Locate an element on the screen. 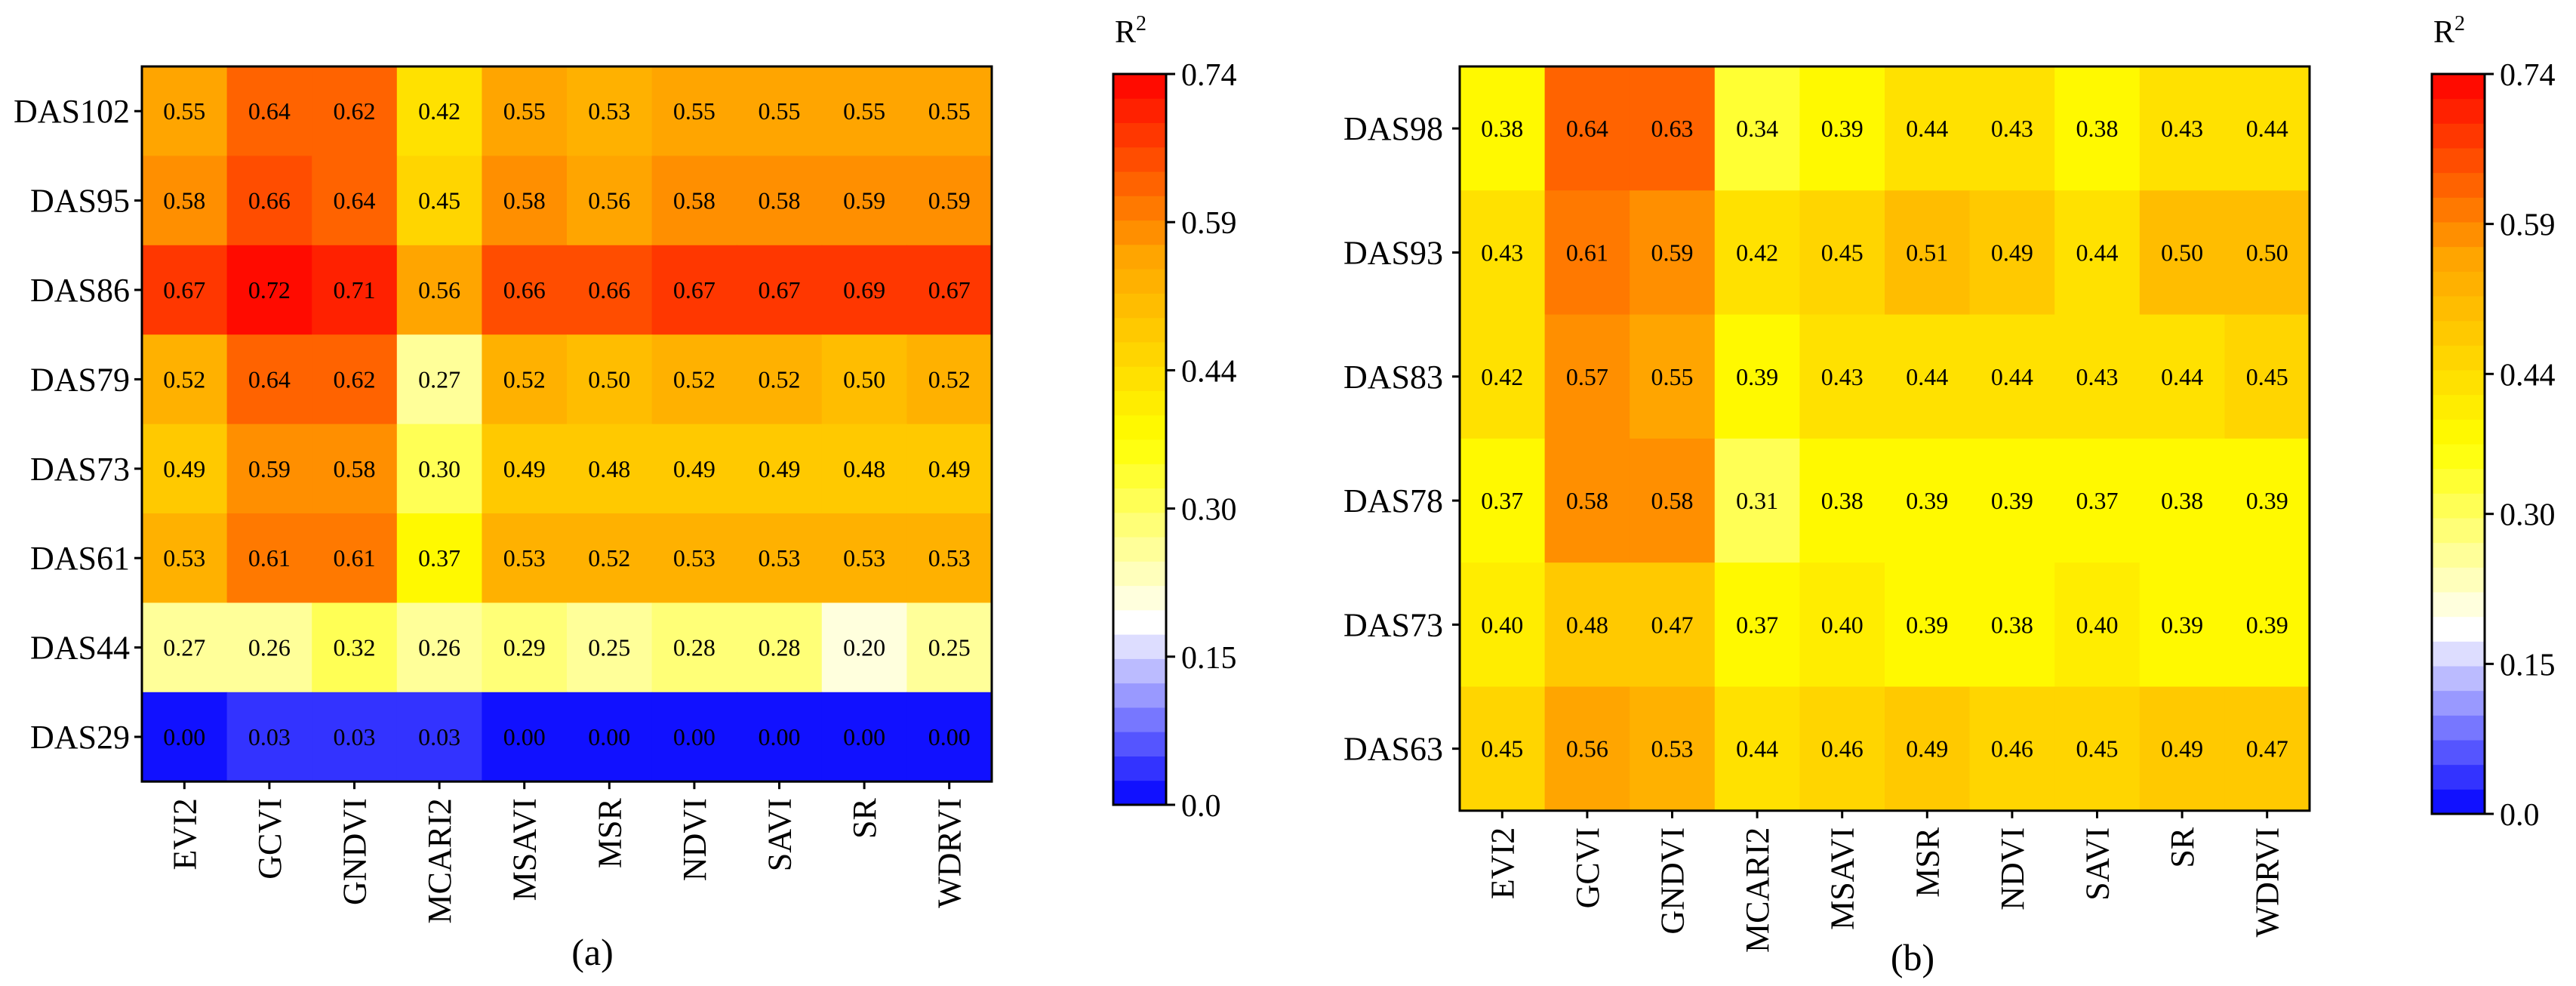 This screenshot has width=2576, height=986. row-label: DAS79 is located at coordinates (80, 379).